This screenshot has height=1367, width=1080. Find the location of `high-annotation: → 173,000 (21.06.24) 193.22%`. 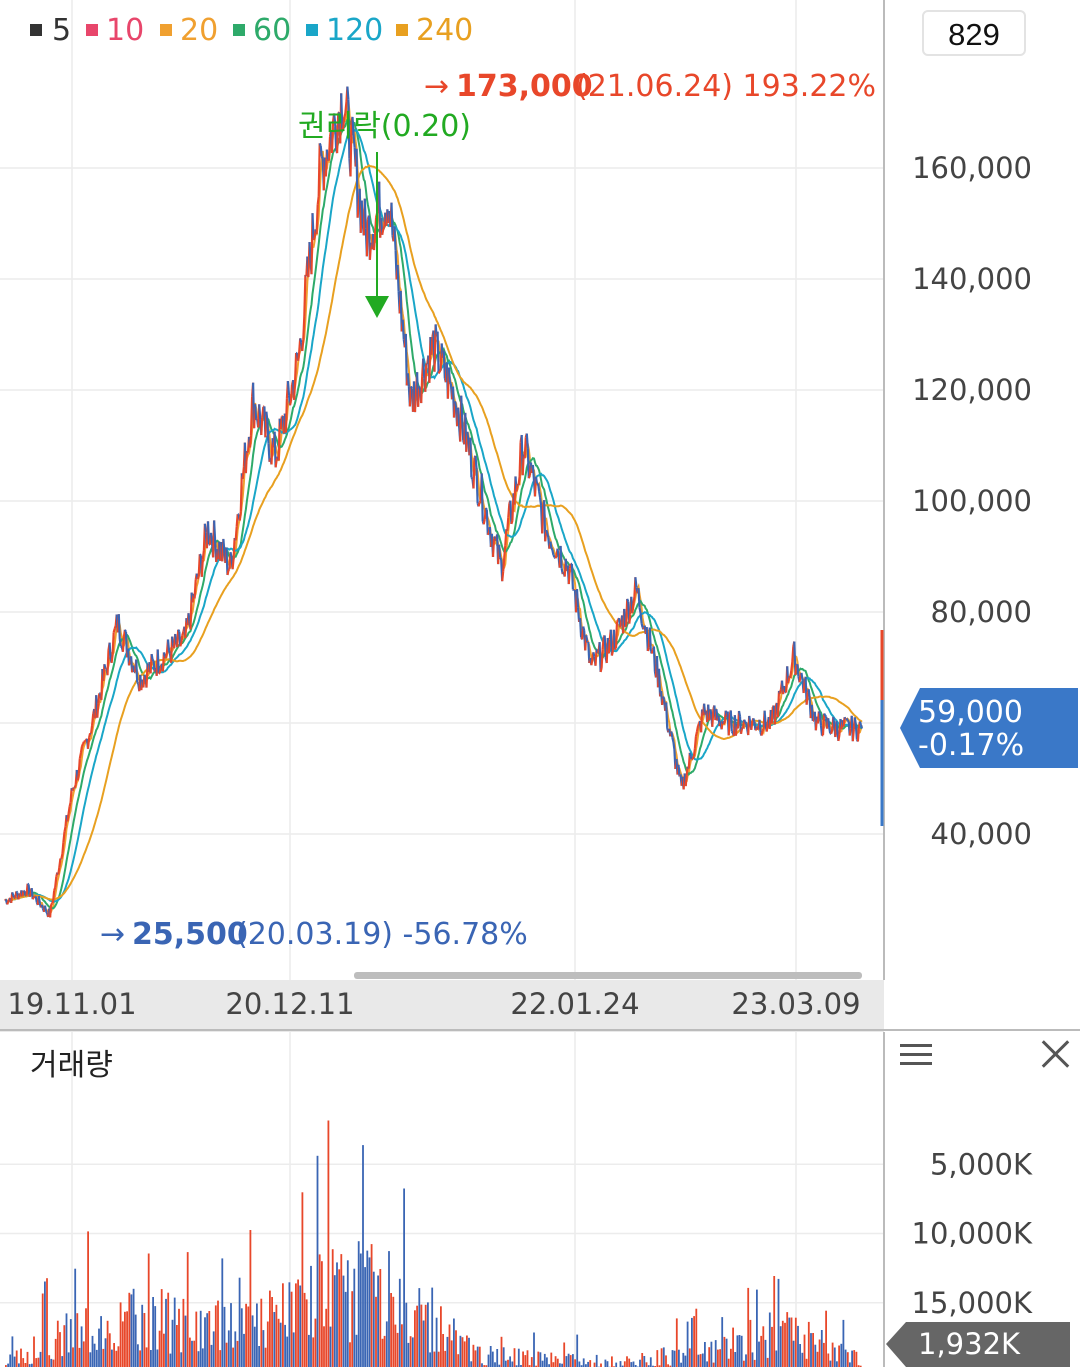

high-annotation: → 173,000 (21.06.24) 193.22% is located at coordinates (650, 86).